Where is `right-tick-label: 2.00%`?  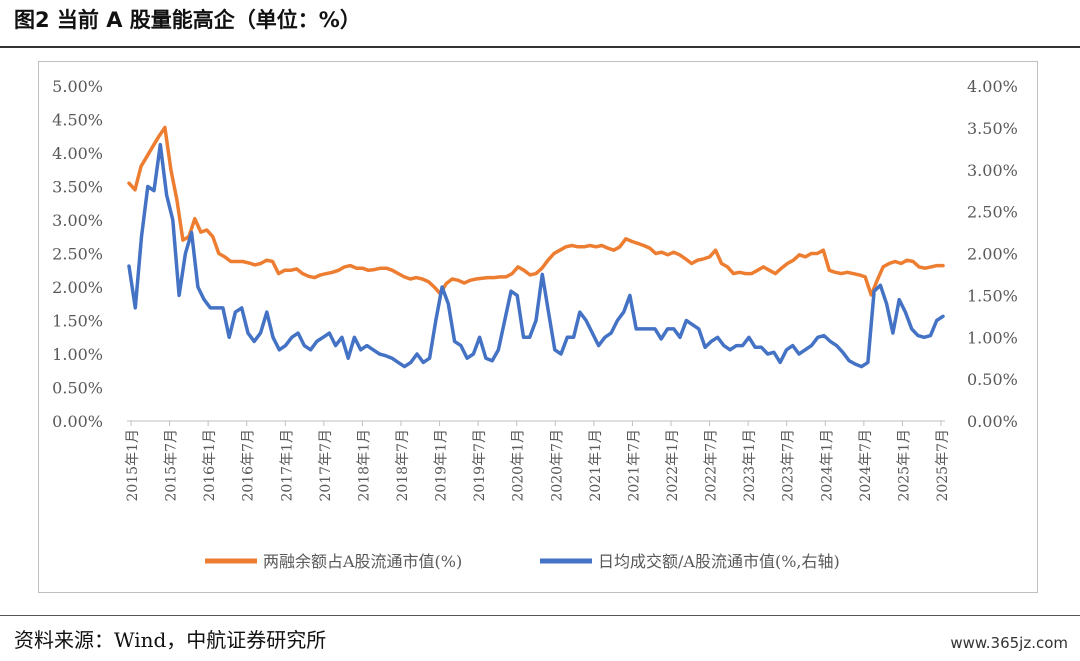 right-tick-label: 2.00% is located at coordinates (992, 254).